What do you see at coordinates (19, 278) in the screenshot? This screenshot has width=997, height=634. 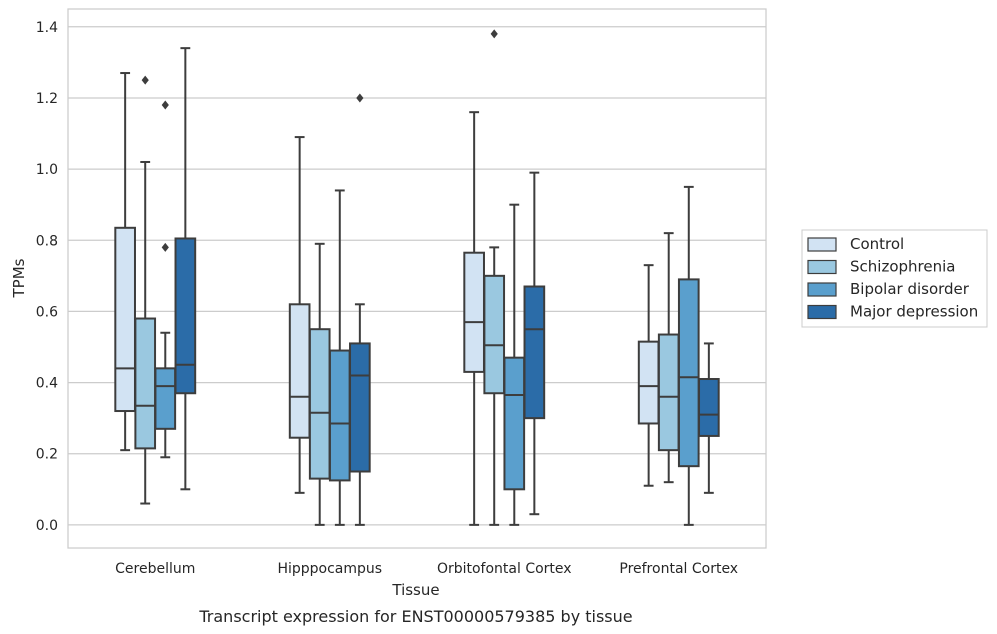 I see `y-axis-label: TPMs` at bounding box center [19, 278].